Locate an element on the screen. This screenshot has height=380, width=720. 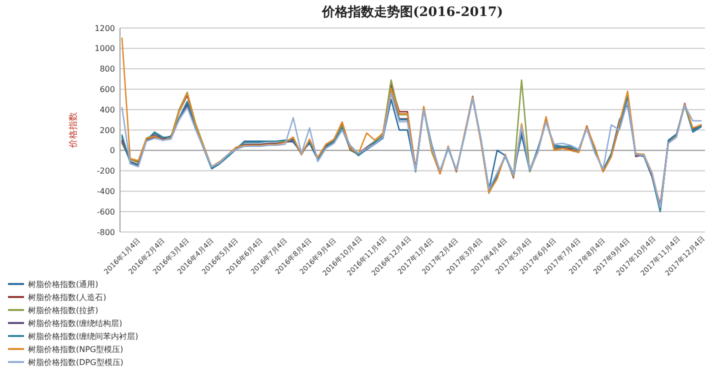
y-tick-label: 800 is located at coordinates (107, 69).